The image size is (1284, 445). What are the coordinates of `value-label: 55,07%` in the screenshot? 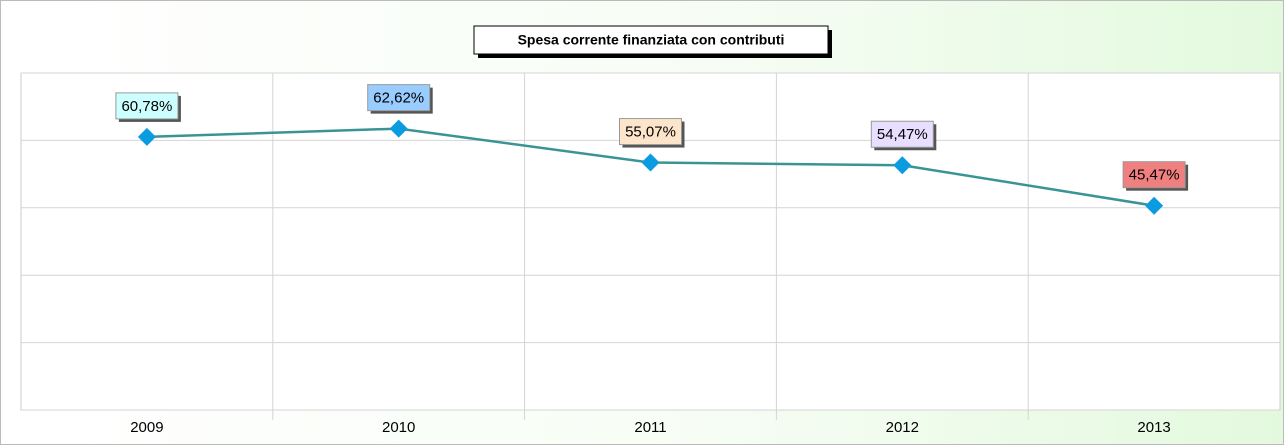 It's located at (650, 132).